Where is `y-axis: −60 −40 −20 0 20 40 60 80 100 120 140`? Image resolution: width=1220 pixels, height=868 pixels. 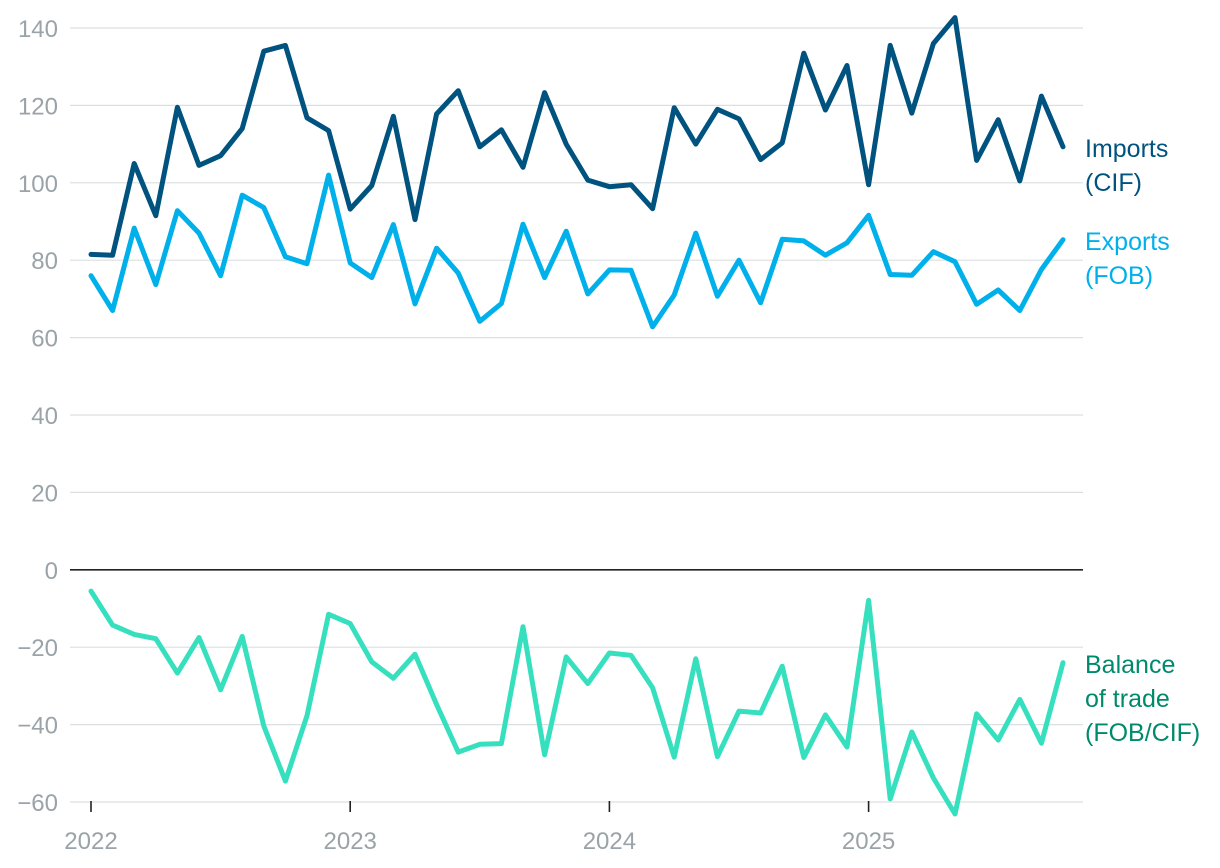 y-axis: −60 −40 −20 0 20 40 60 80 100 120 140 is located at coordinates (37, 416).